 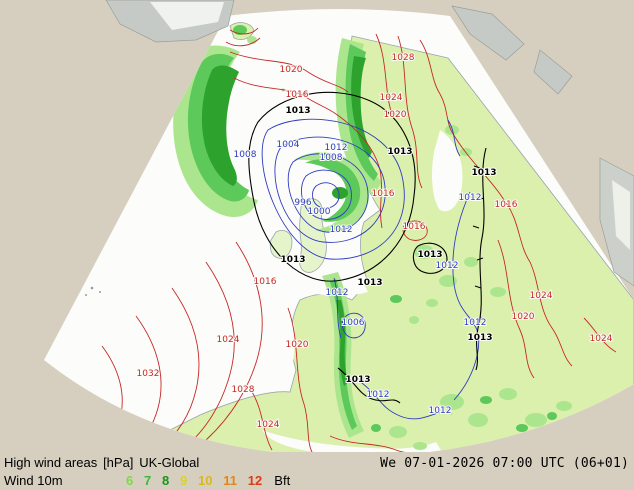 What do you see at coordinates (33, 480) in the screenshot?
I see `map-subtitle: Wind 10m` at bounding box center [33, 480].